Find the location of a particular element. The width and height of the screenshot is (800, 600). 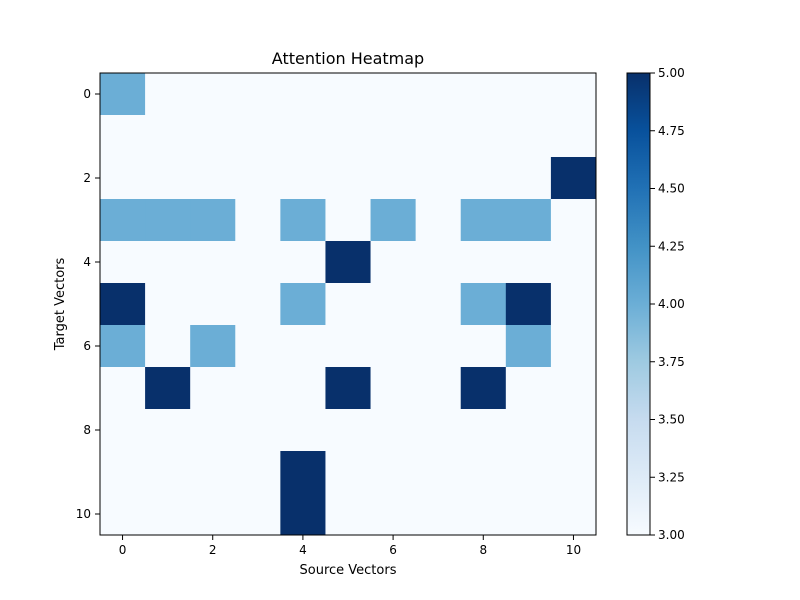

y-axis-ticks: 0 2 4 6 8 10 is located at coordinates (88, 304).